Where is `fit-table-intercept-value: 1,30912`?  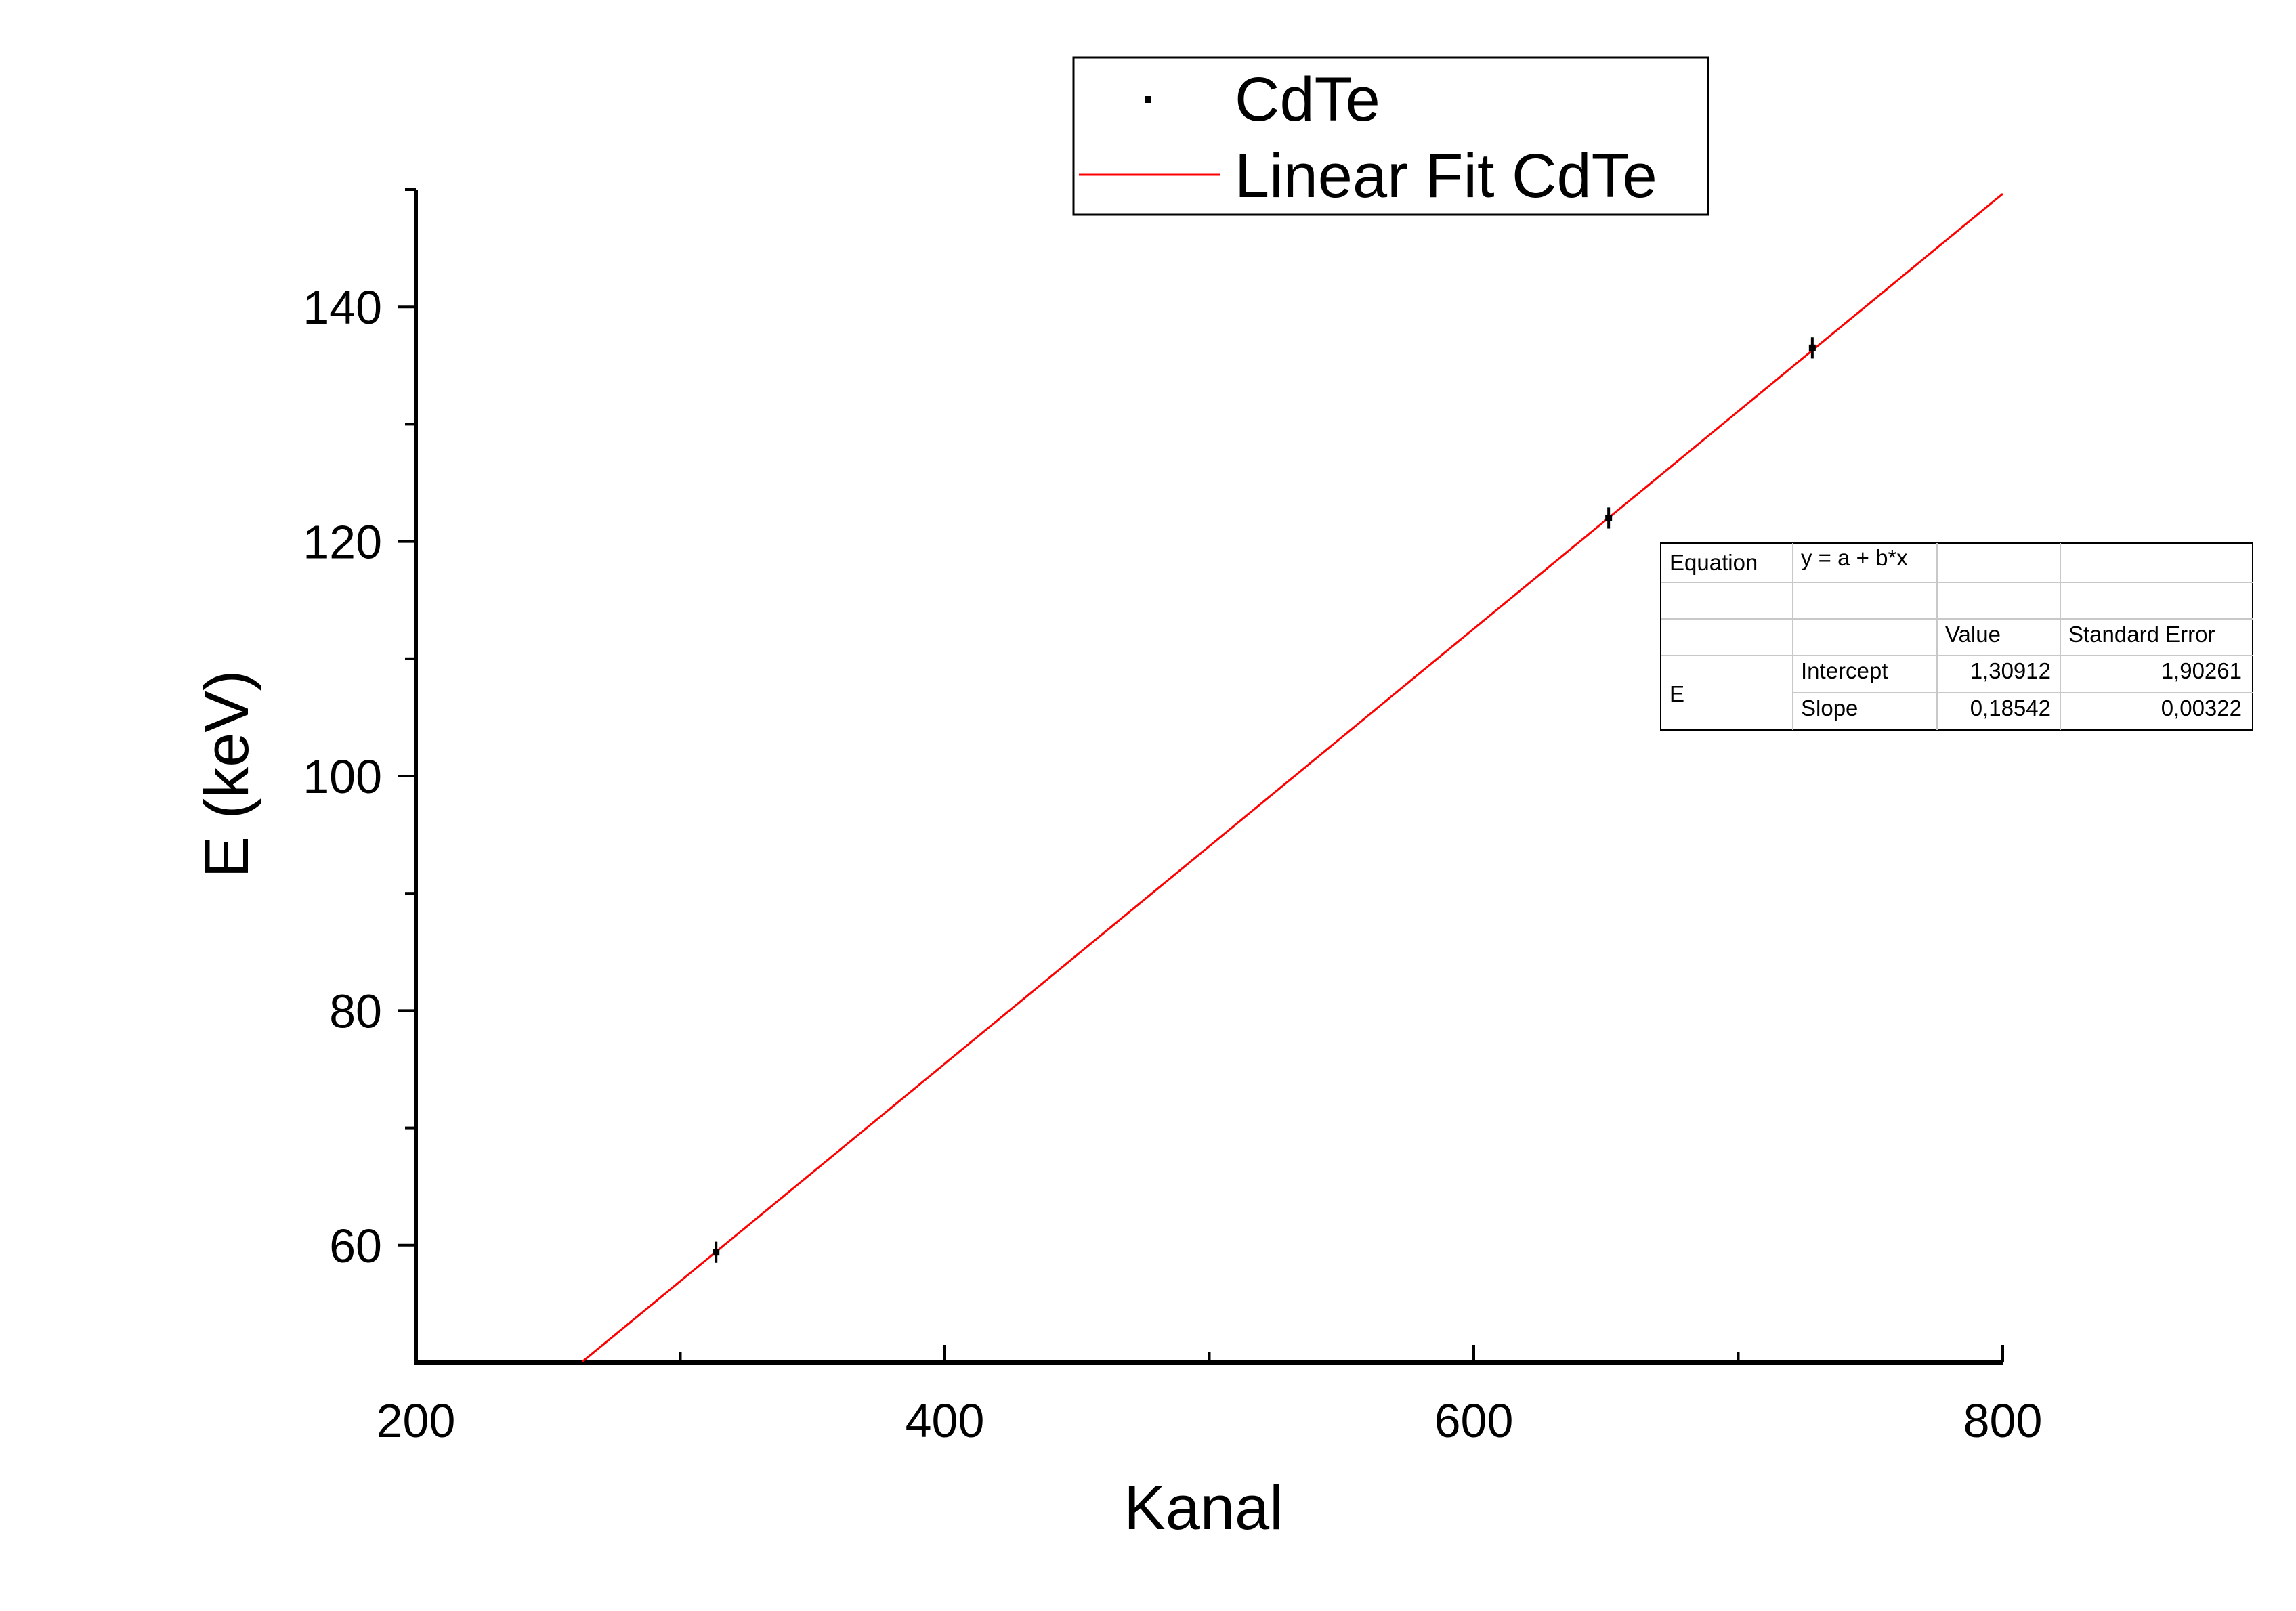
fit-table-intercept-value: 1,30912 is located at coordinates (2010, 670).